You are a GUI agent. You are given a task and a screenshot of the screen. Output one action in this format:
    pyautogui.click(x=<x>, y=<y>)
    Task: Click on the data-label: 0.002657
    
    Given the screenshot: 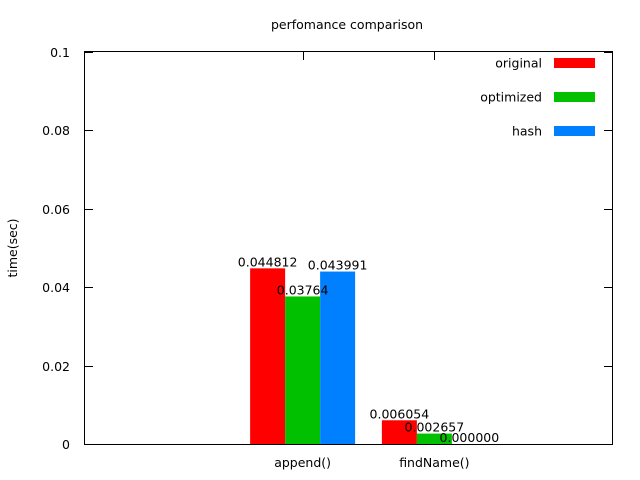 What is the action you would take?
    pyautogui.click(x=435, y=427)
    